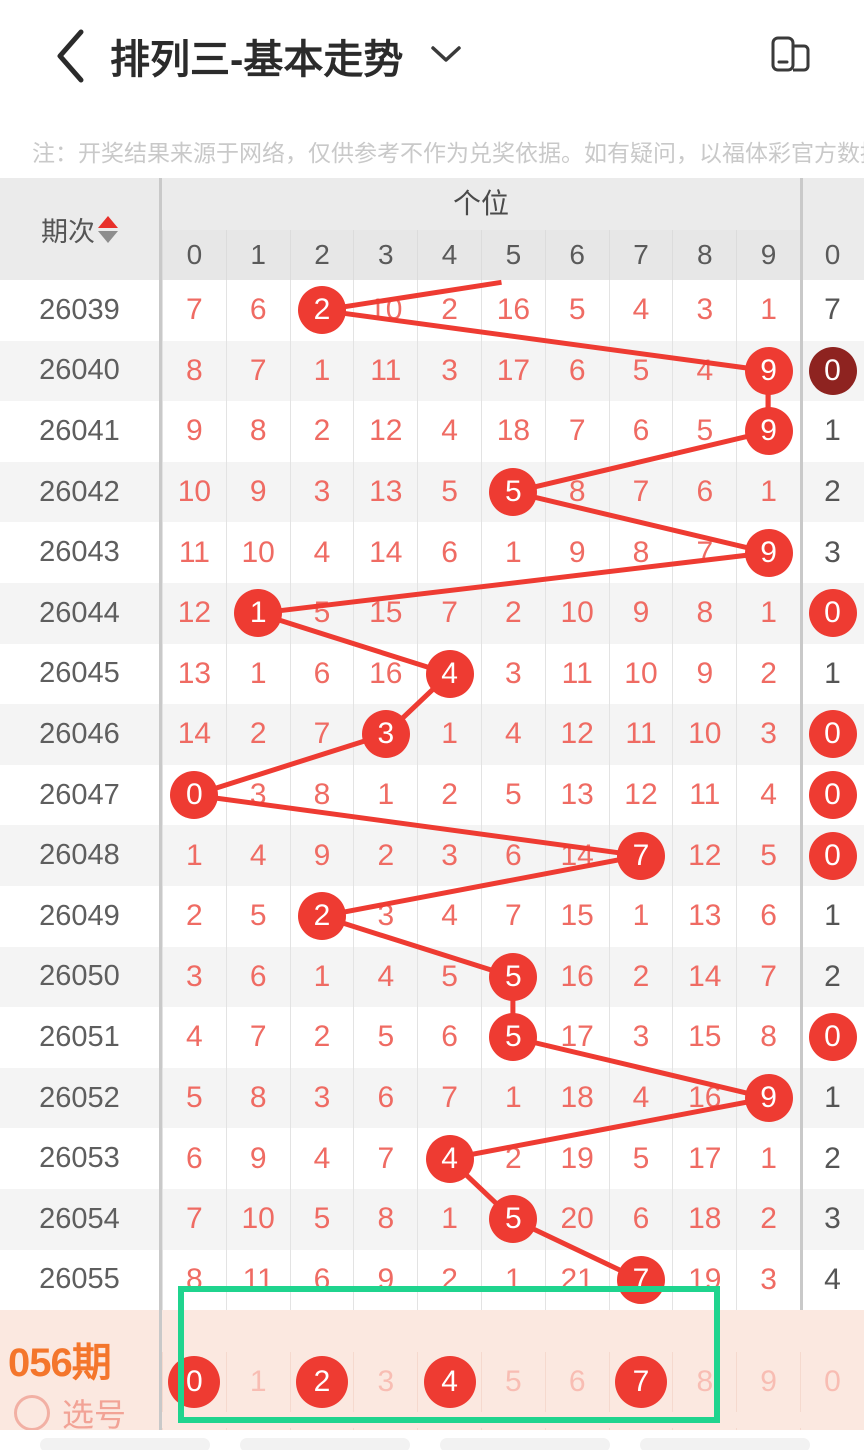 Image resolution: width=864 pixels, height=1450 pixels. I want to click on back-button, so click(70, 56).